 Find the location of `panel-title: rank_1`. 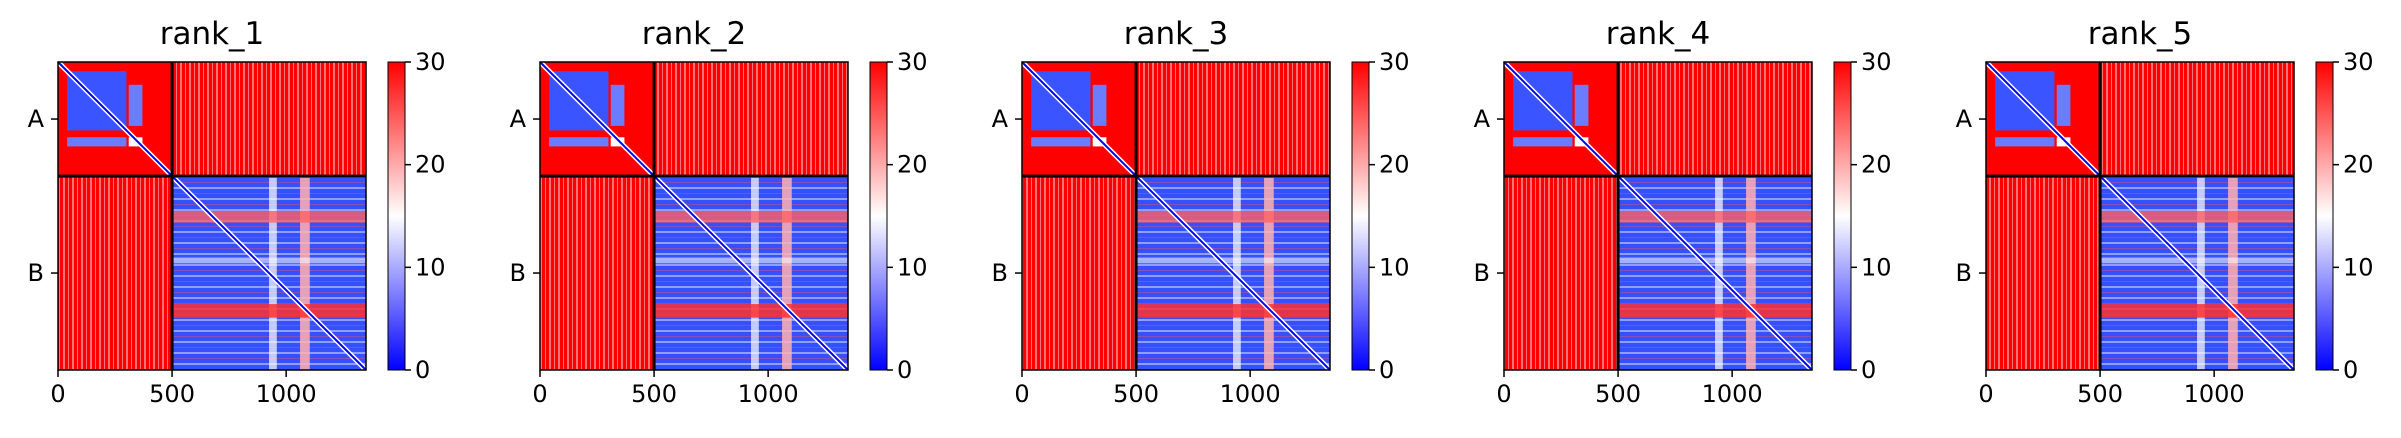

panel-title: rank_1 is located at coordinates (212, 34).